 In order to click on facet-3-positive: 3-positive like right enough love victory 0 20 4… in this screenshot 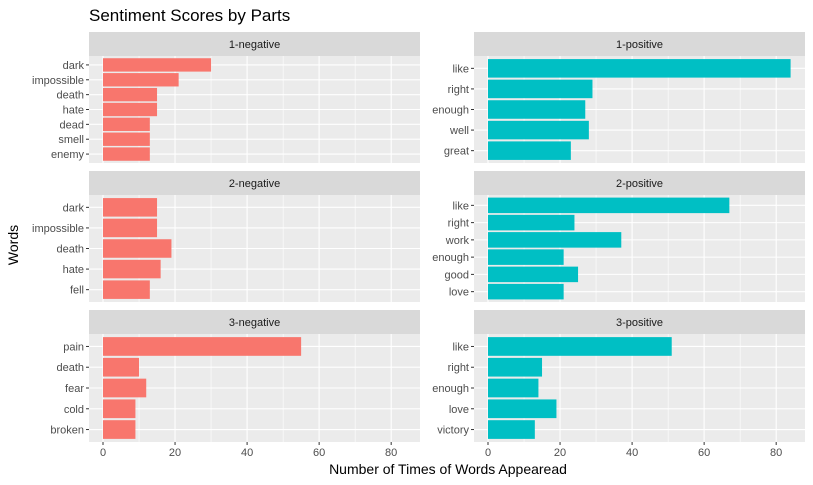, I will do `click(618, 384)`.